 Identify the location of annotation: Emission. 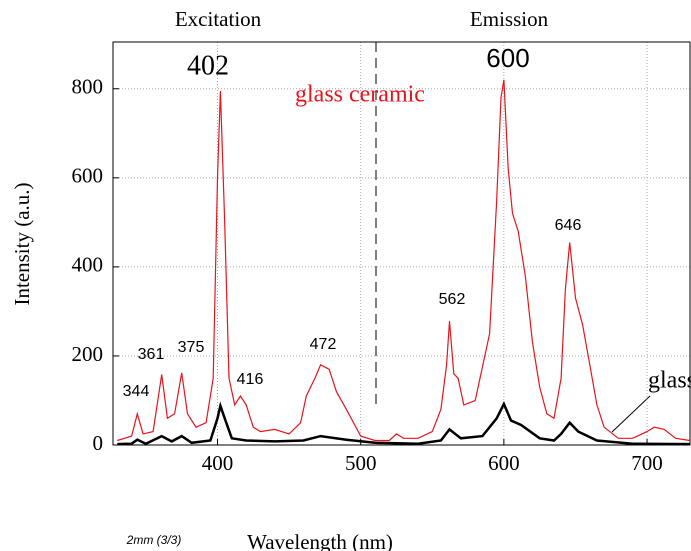
(509, 19).